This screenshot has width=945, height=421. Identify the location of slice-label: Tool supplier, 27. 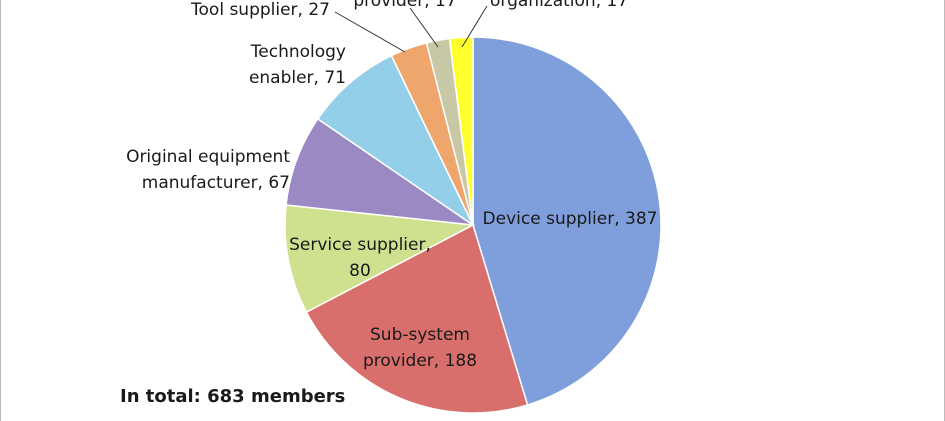
(260, 10).